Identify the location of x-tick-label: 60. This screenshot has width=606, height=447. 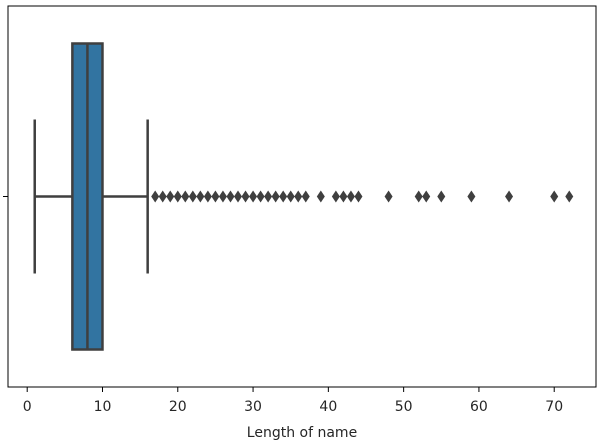
(479, 407).